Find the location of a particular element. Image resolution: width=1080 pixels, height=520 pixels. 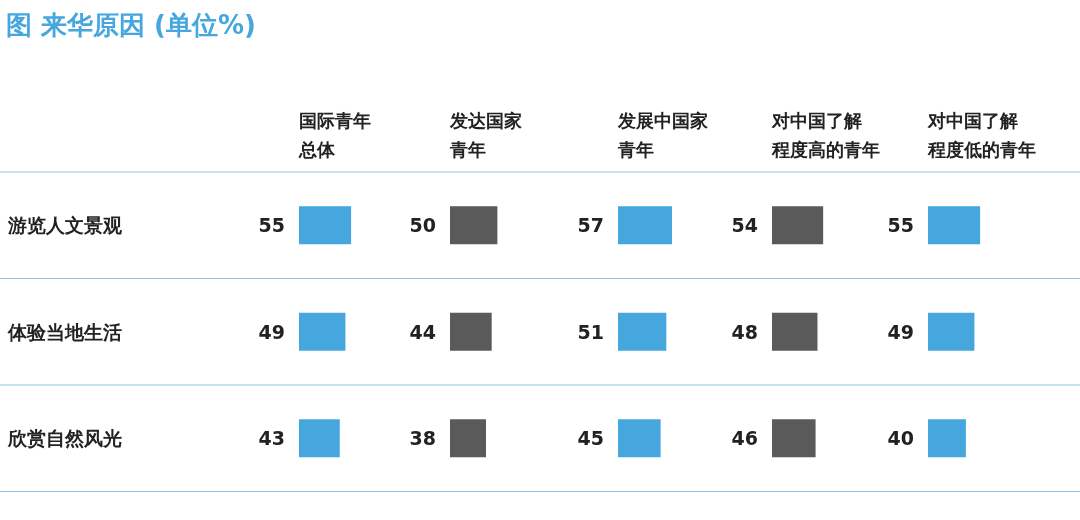

data-label: 40 is located at coordinates (900, 438).